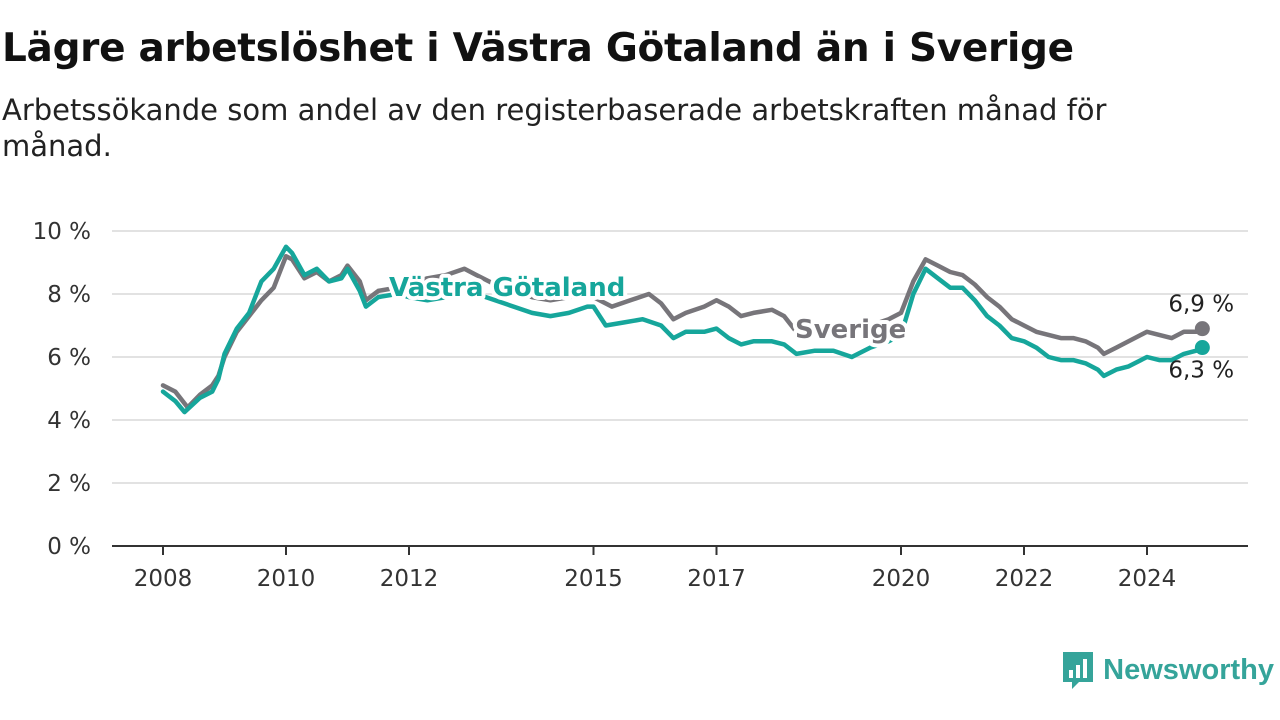 The width and height of the screenshot is (1280, 720). I want to click on series-labels: 6,9 % 6,3 % Västra Götaland Sverige, so click(809, 326).